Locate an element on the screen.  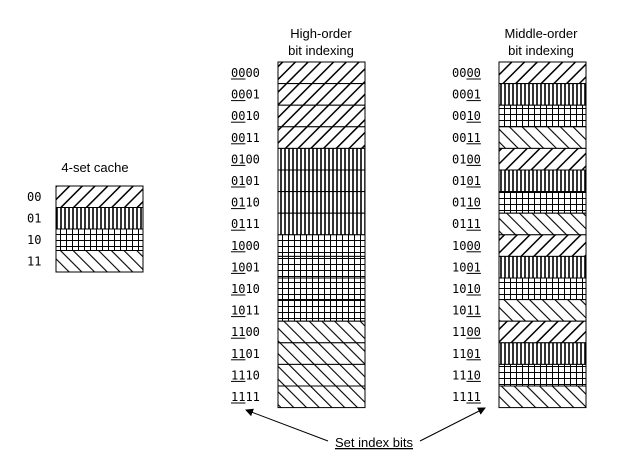
high-order-address-label: 0010 is located at coordinates (245, 116).